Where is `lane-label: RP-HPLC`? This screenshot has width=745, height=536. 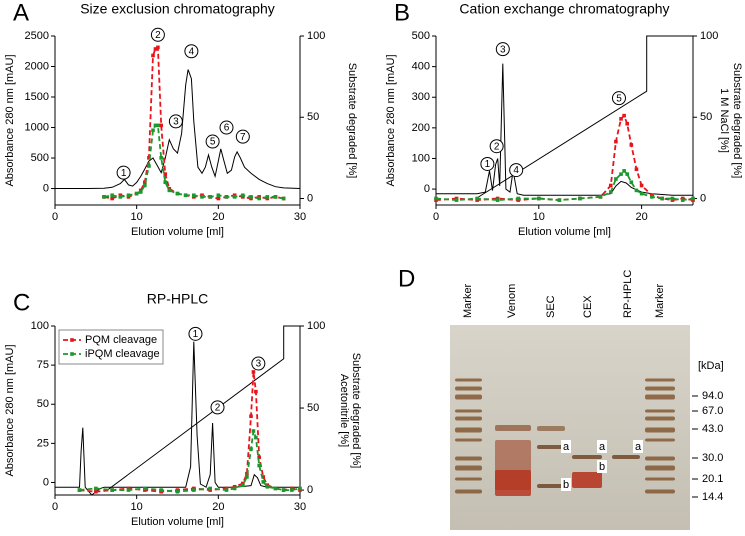
lane-label: RP-HPLC is located at coordinates (628, 294).